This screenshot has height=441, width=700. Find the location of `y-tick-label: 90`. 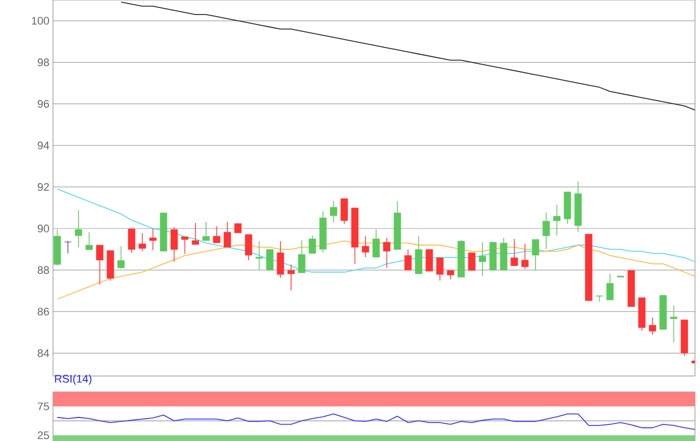

y-tick-label: 90 is located at coordinates (44, 228).